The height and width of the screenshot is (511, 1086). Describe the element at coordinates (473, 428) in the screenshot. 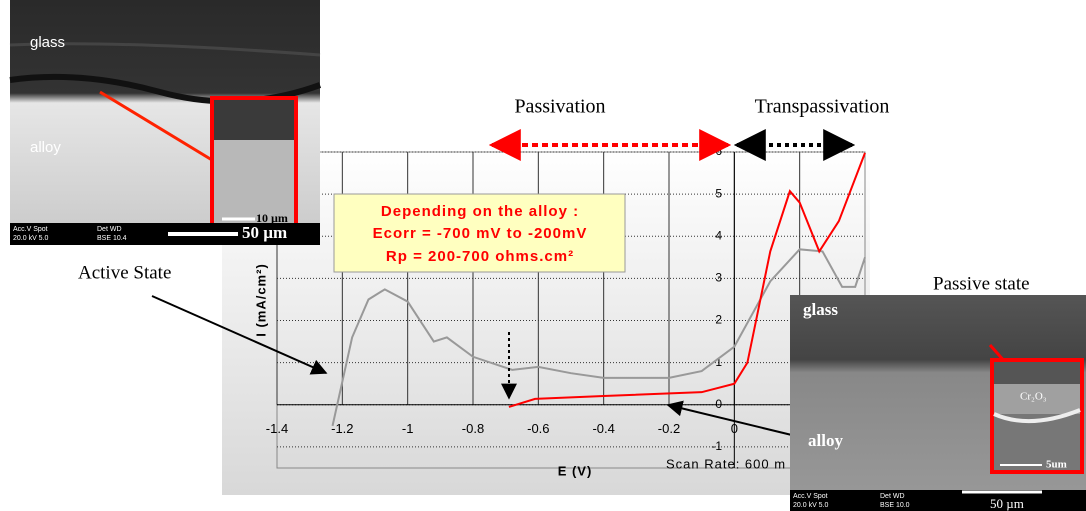

I see `x-tick-label: -0.8` at that location.